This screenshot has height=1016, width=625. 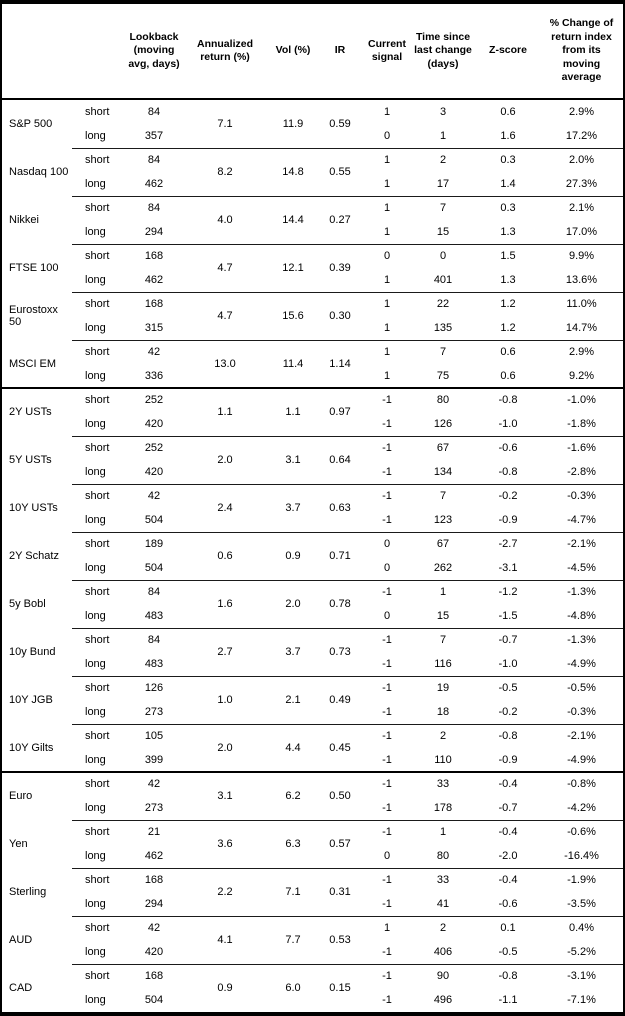 I want to click on asset-name: S&P 500, so click(x=31, y=124).